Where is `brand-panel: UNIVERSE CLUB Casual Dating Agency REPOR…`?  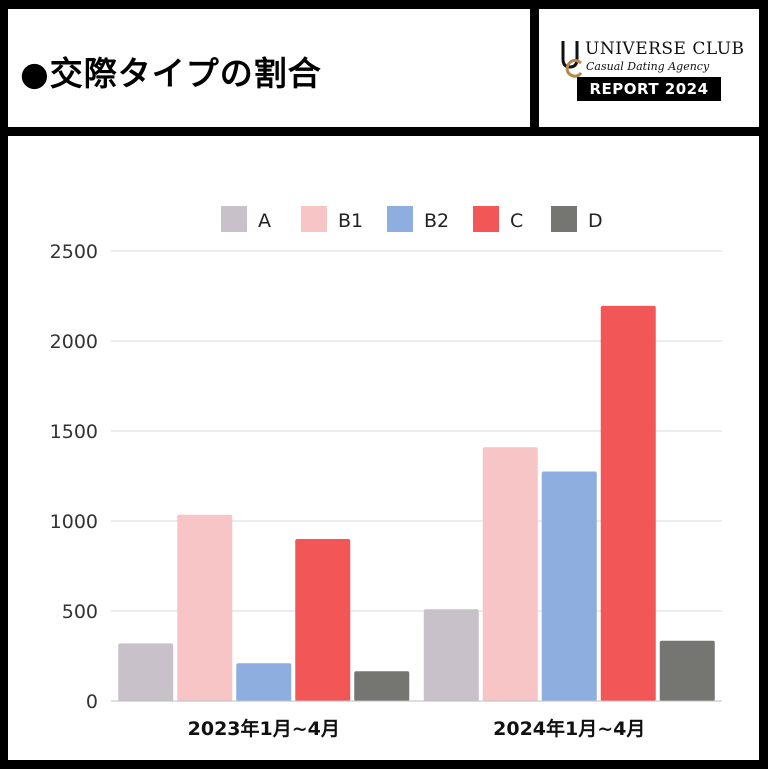 brand-panel: UNIVERSE CLUB Casual Dating Agency REPOR… is located at coordinates (649, 68).